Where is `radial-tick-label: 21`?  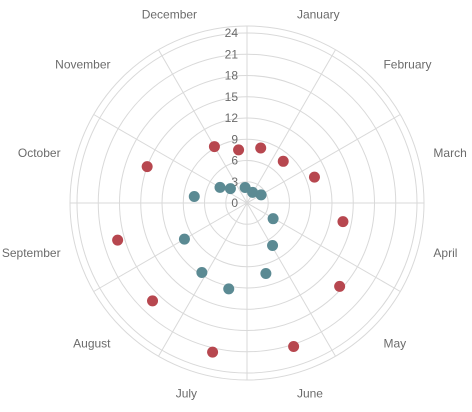
radial-tick-label: 21 is located at coordinates (232, 54).